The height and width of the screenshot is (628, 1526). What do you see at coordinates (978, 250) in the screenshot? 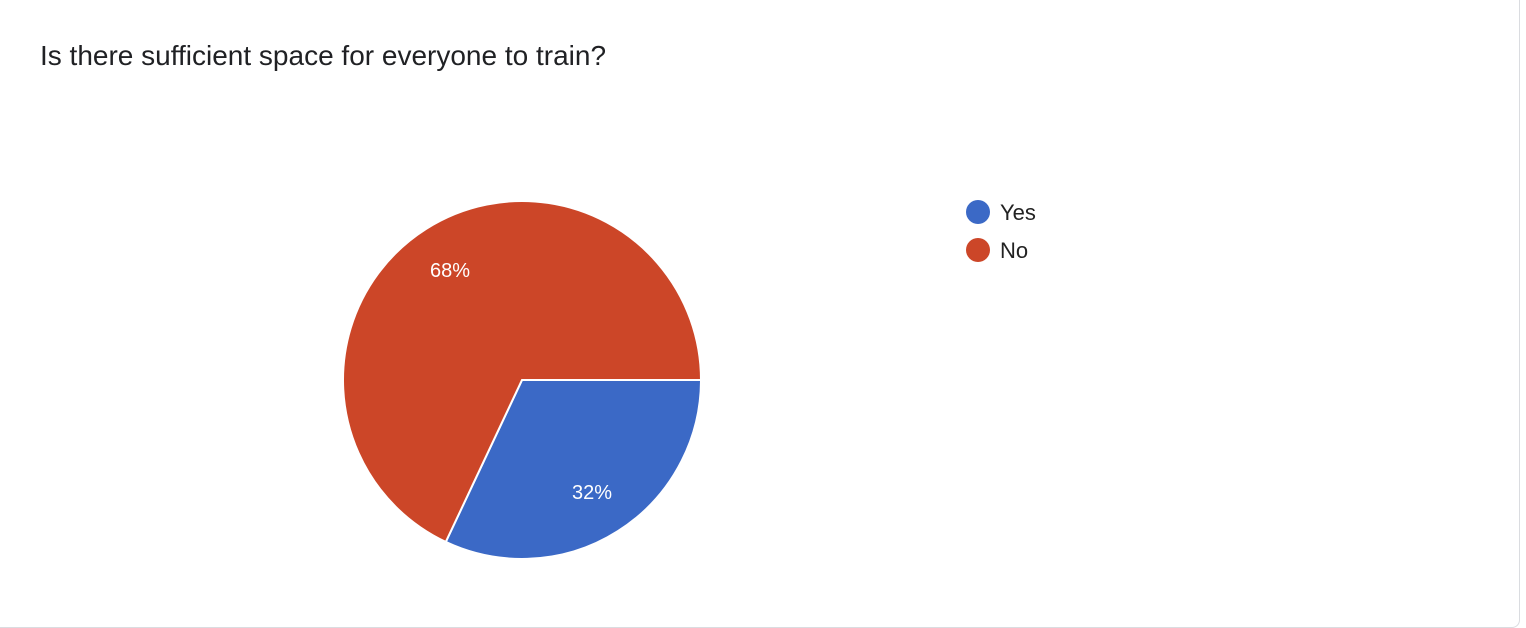
I see `legend-swatch-no` at bounding box center [978, 250].